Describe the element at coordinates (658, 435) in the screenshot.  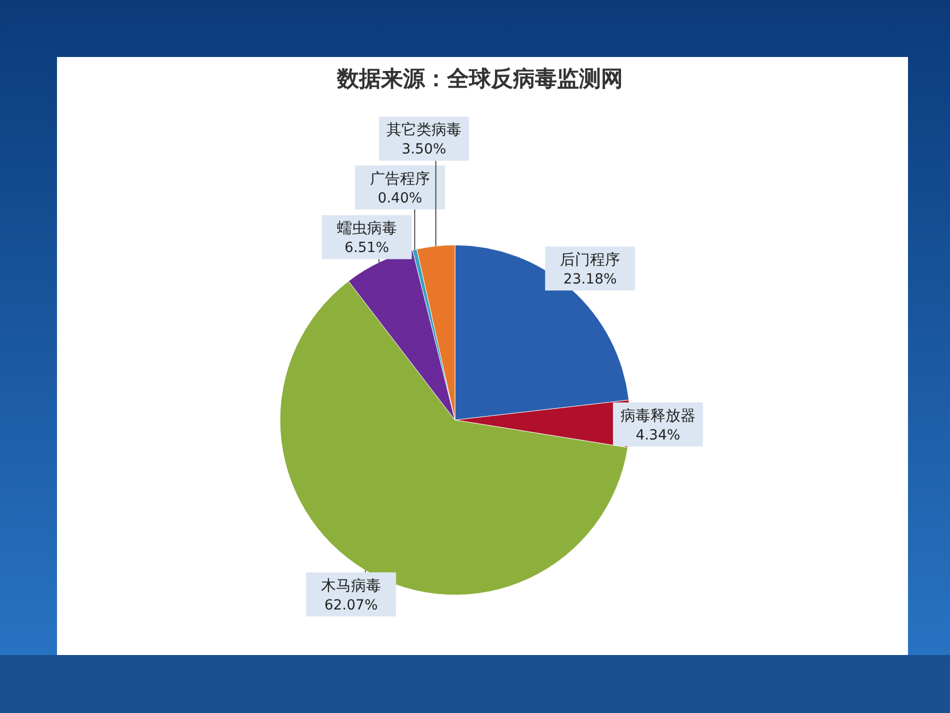
I see `data-label: 4.34%` at that location.